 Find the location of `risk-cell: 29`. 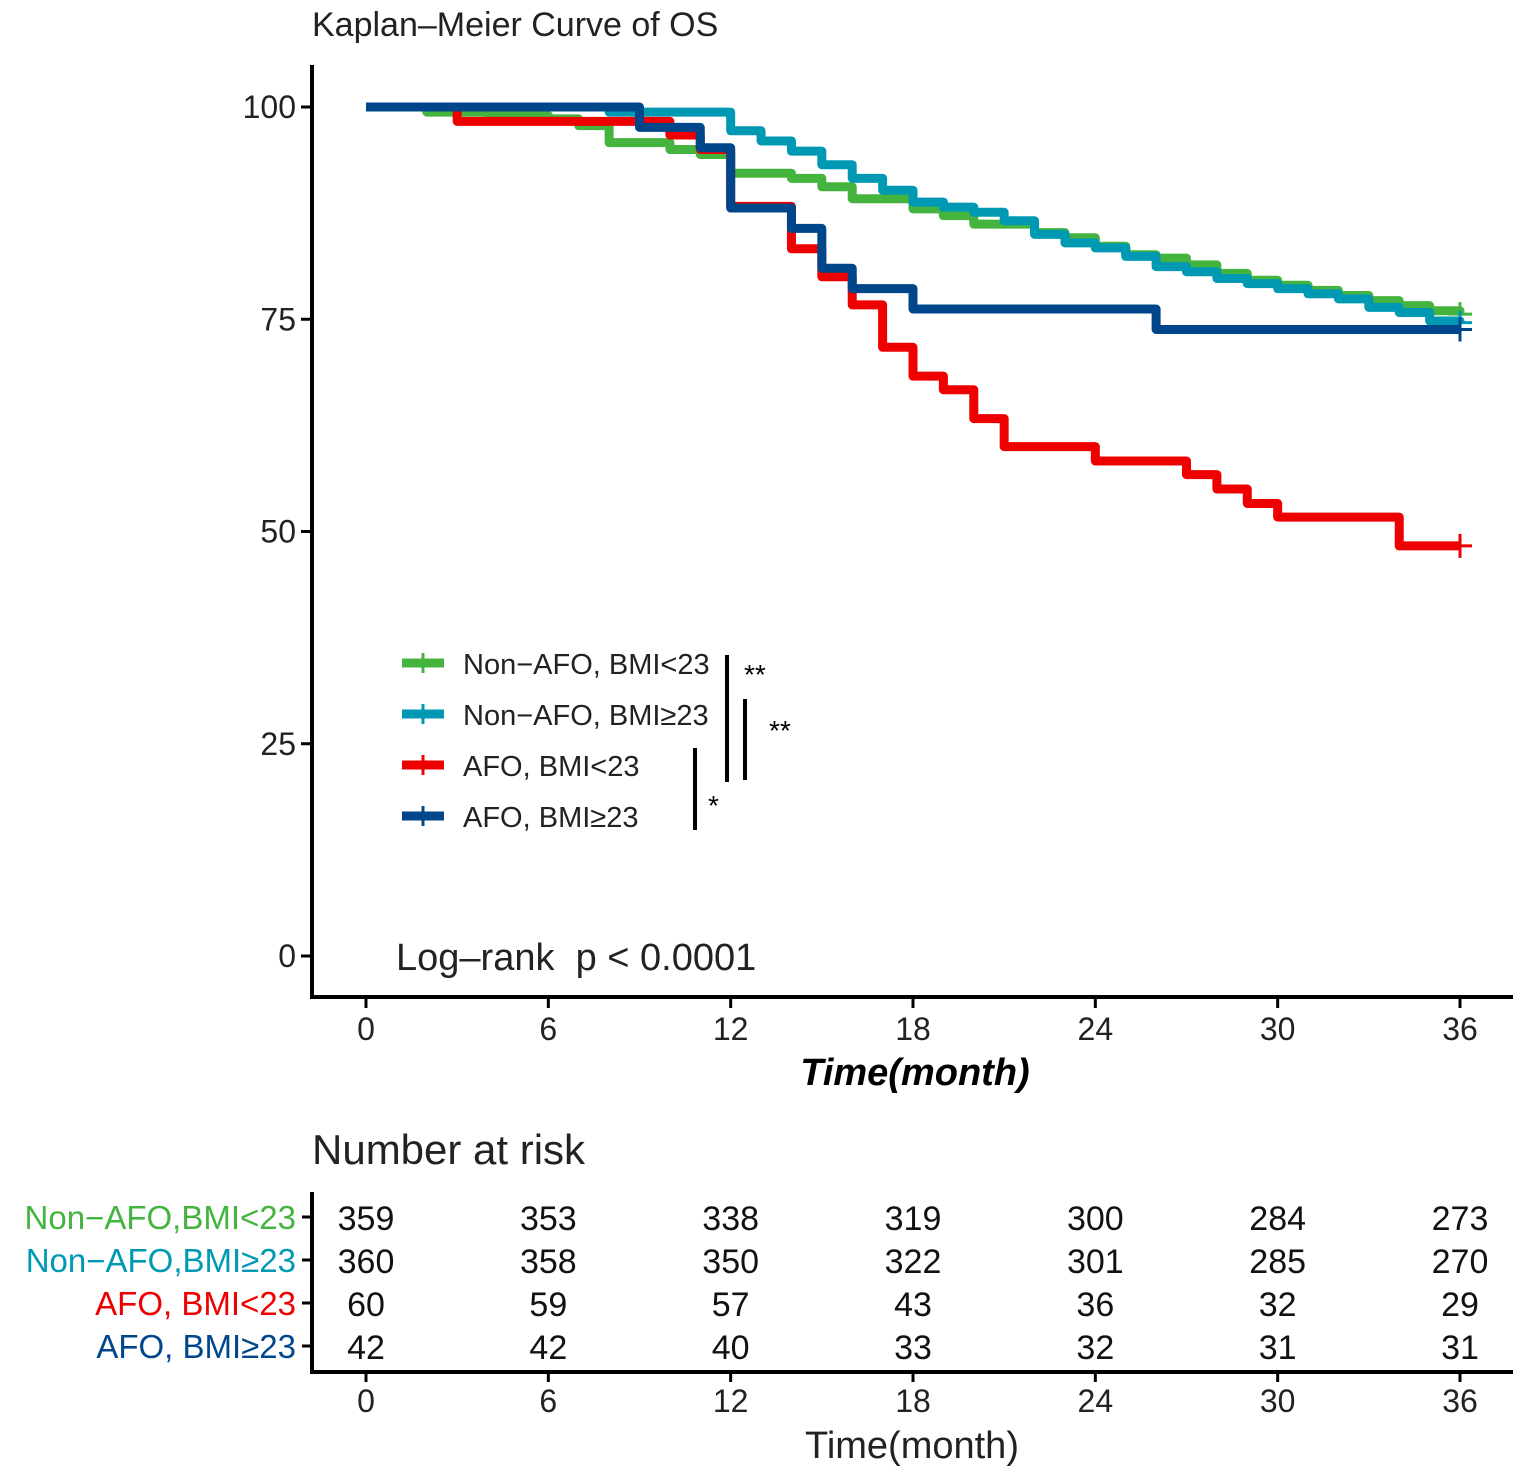

risk-cell: 29 is located at coordinates (1460, 1305).